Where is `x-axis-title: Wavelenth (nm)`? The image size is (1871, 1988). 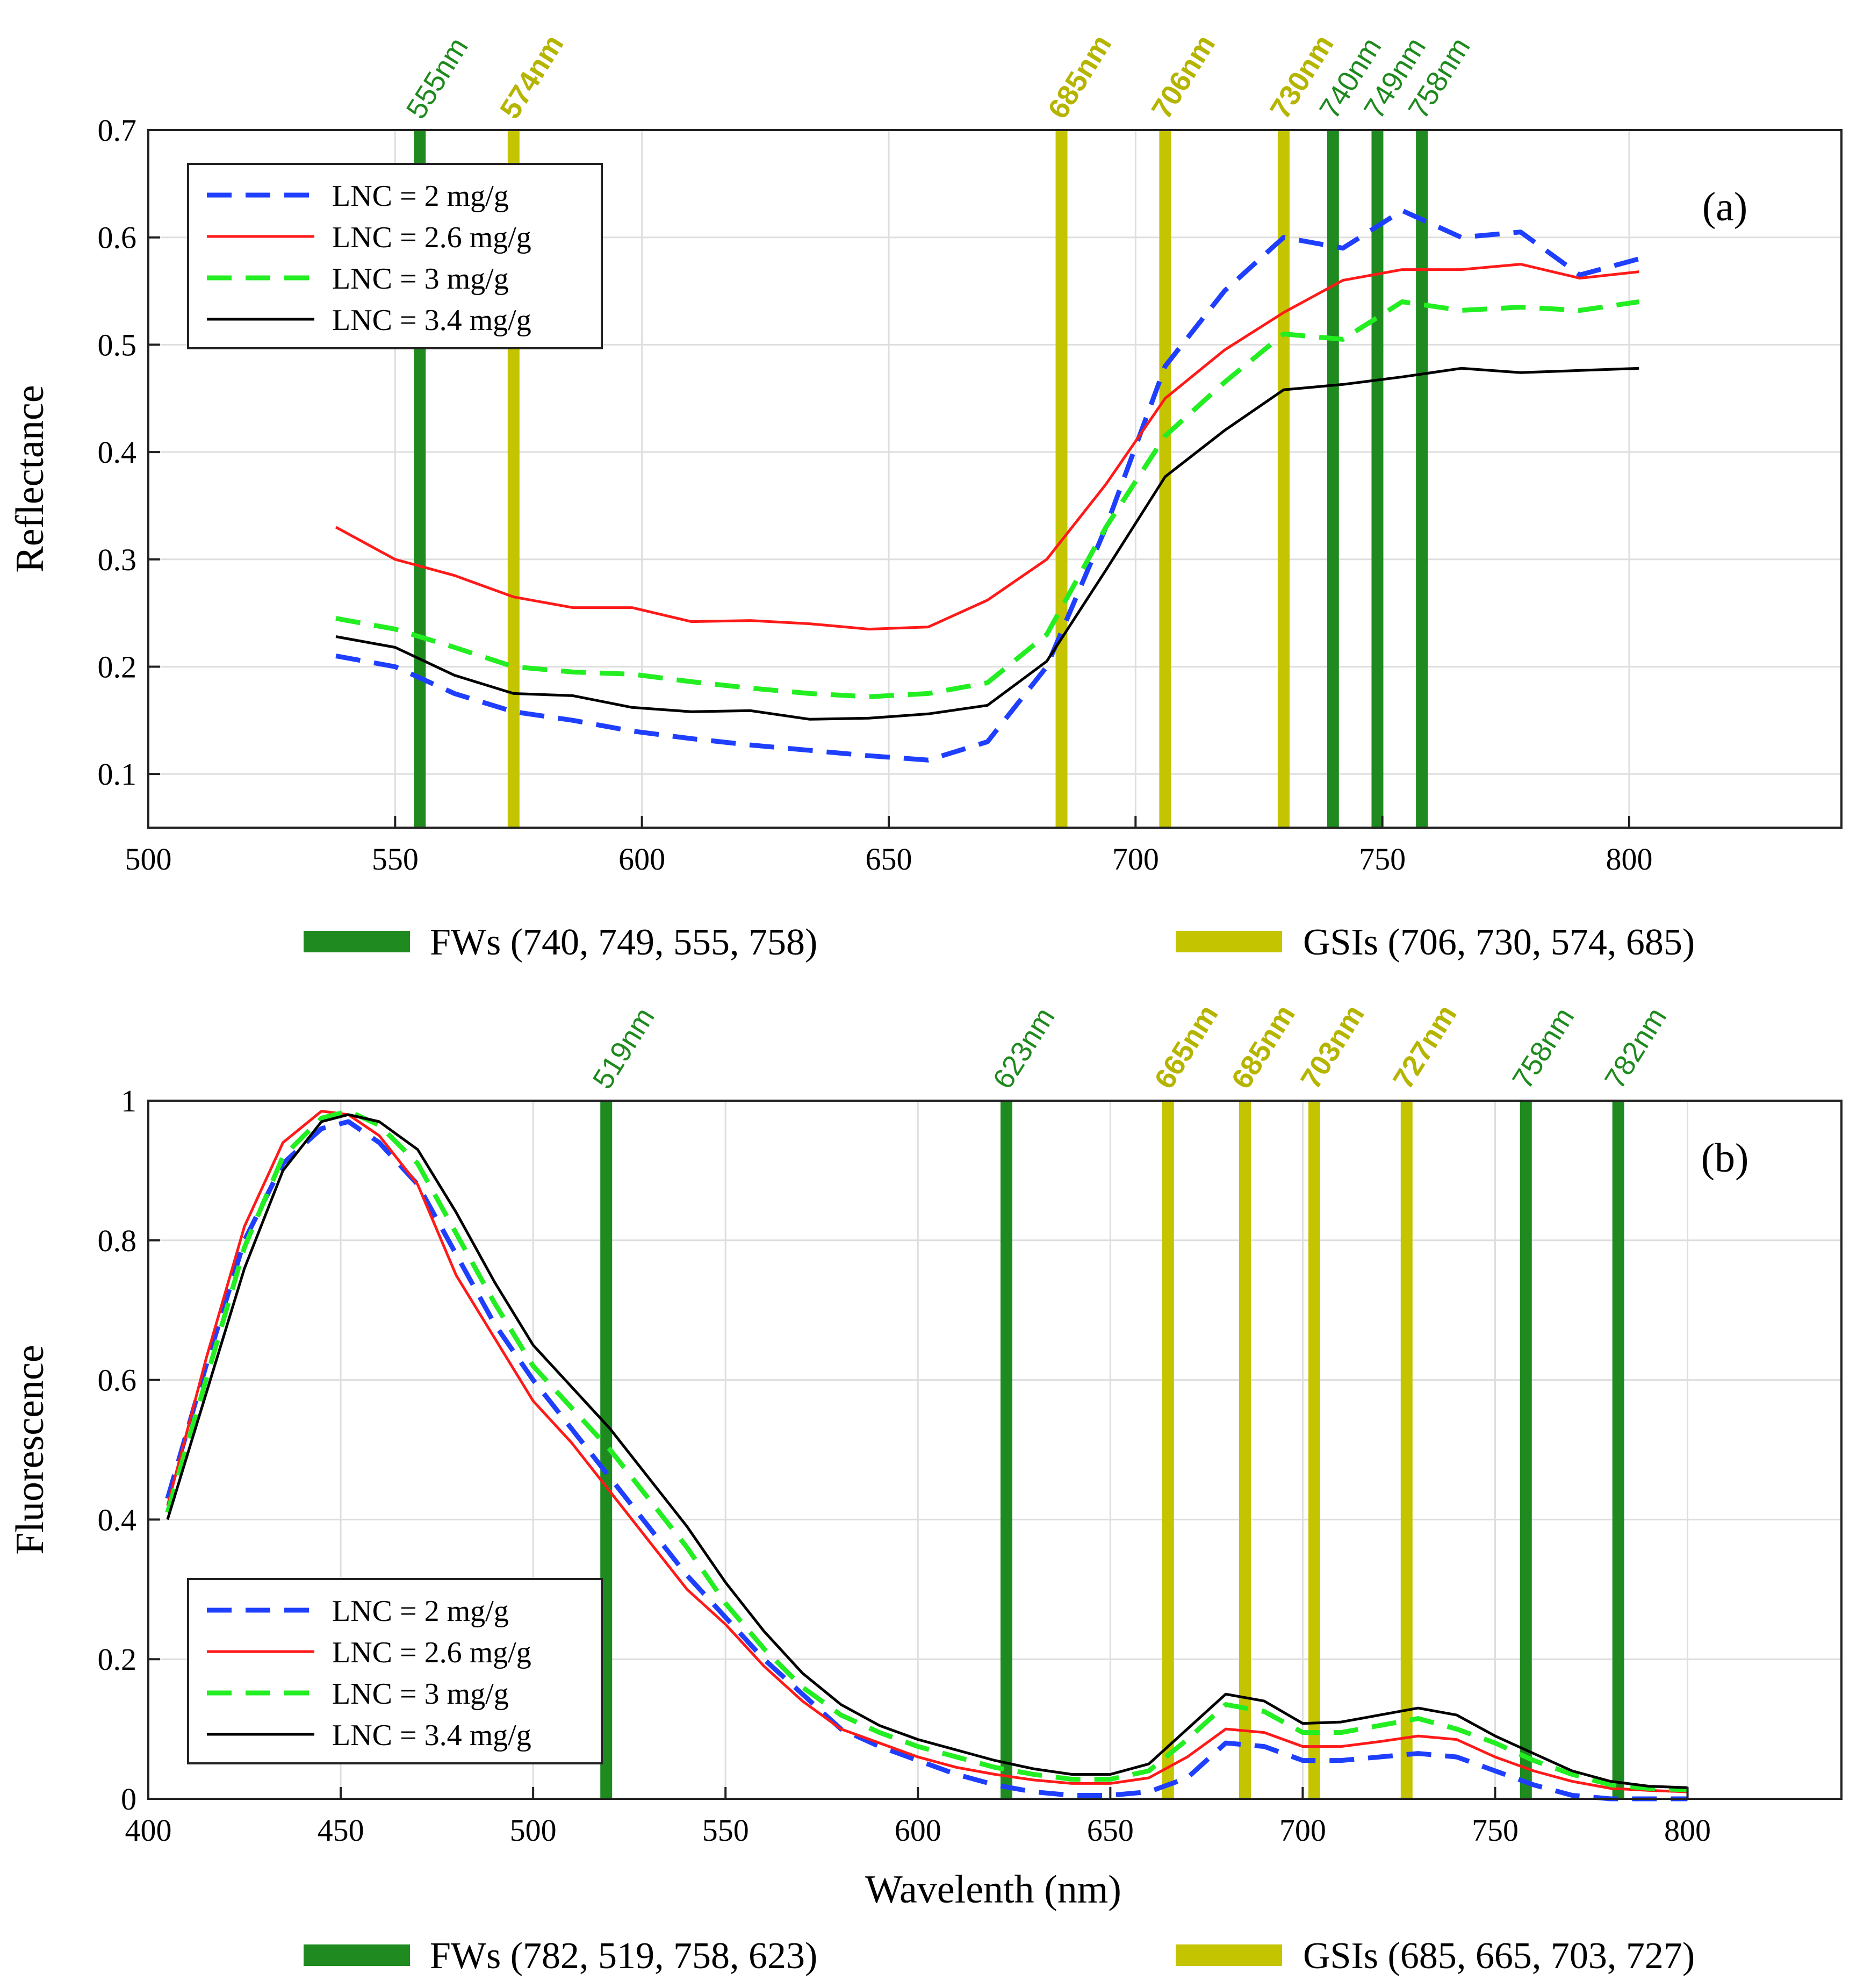
x-axis-title: Wavelenth (nm) is located at coordinates (993, 1890).